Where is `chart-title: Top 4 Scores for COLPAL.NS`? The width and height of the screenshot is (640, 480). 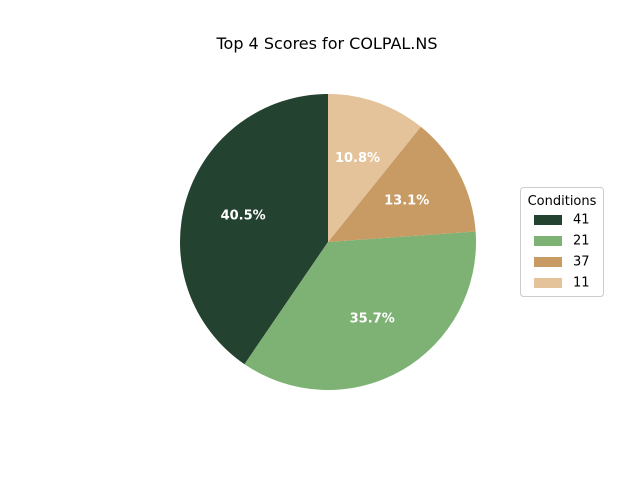
chart-title: Top 4 Scores for COLPAL.NS is located at coordinates (326, 43).